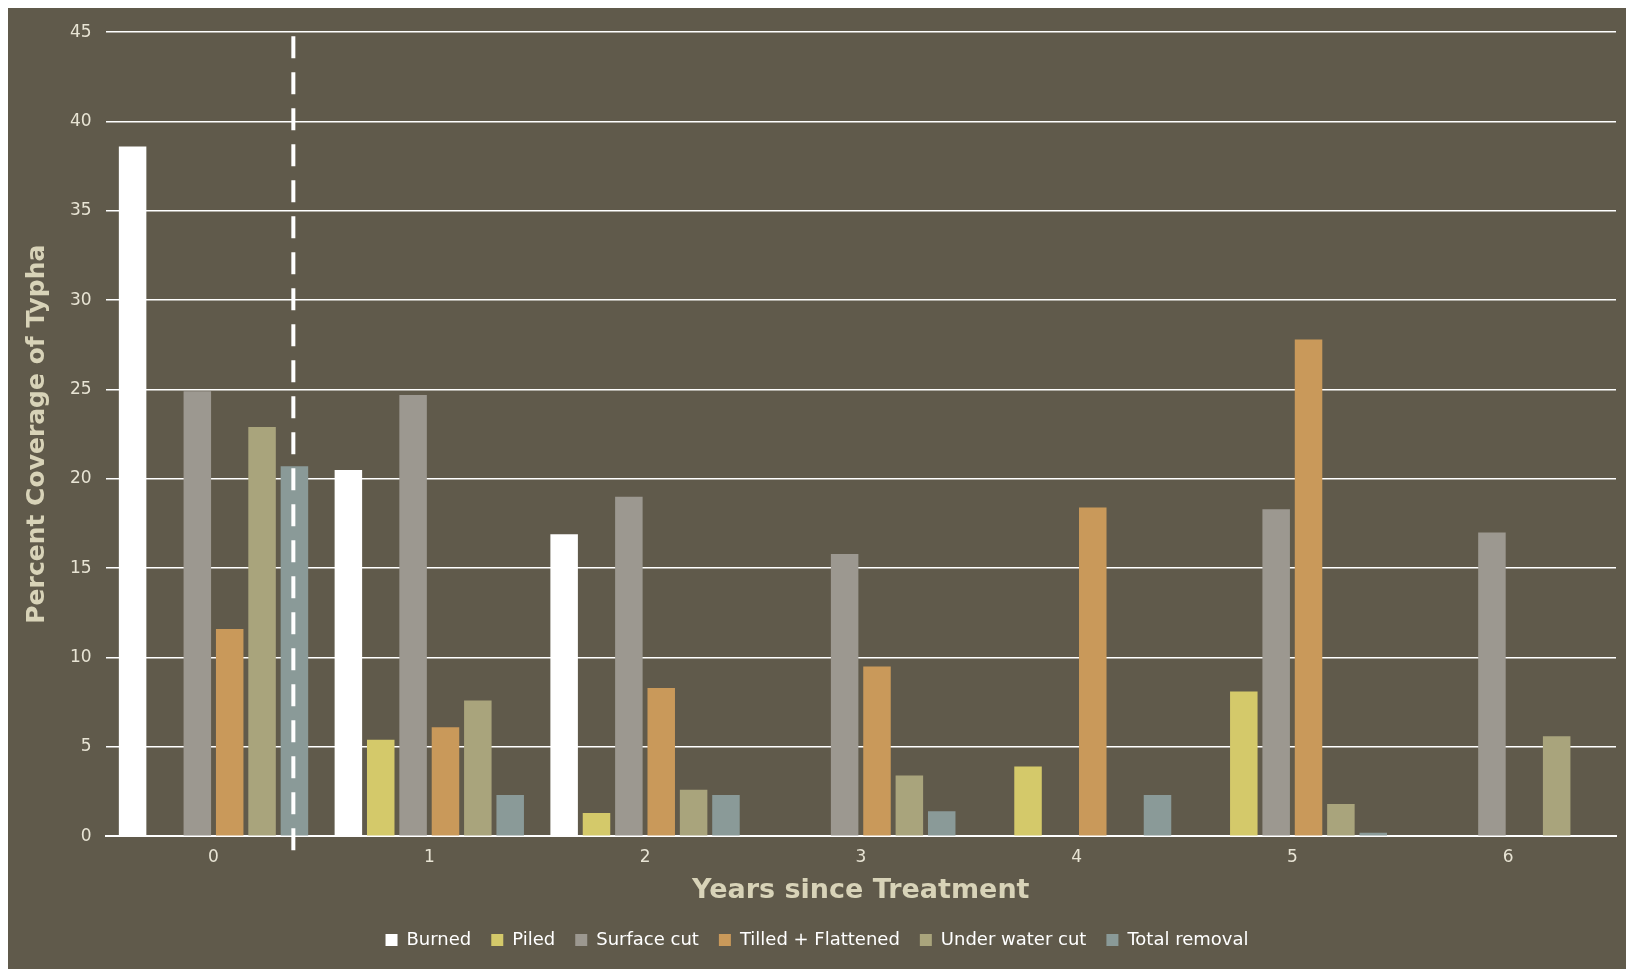  I want to click on y-tick-label: 0, so click(86, 834).